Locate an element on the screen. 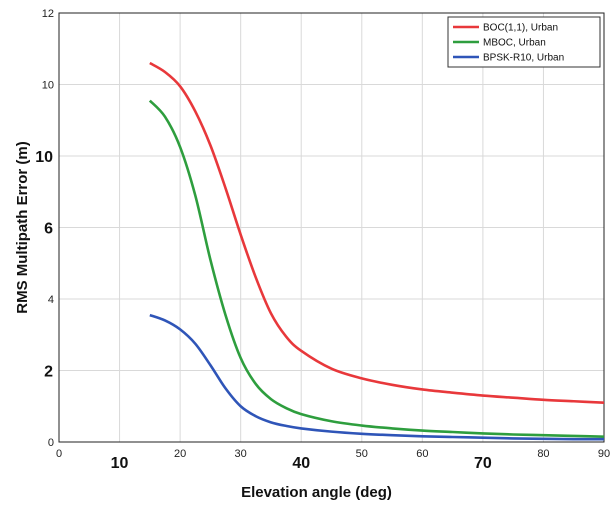  x-tick-label: 40 is located at coordinates (301, 463).